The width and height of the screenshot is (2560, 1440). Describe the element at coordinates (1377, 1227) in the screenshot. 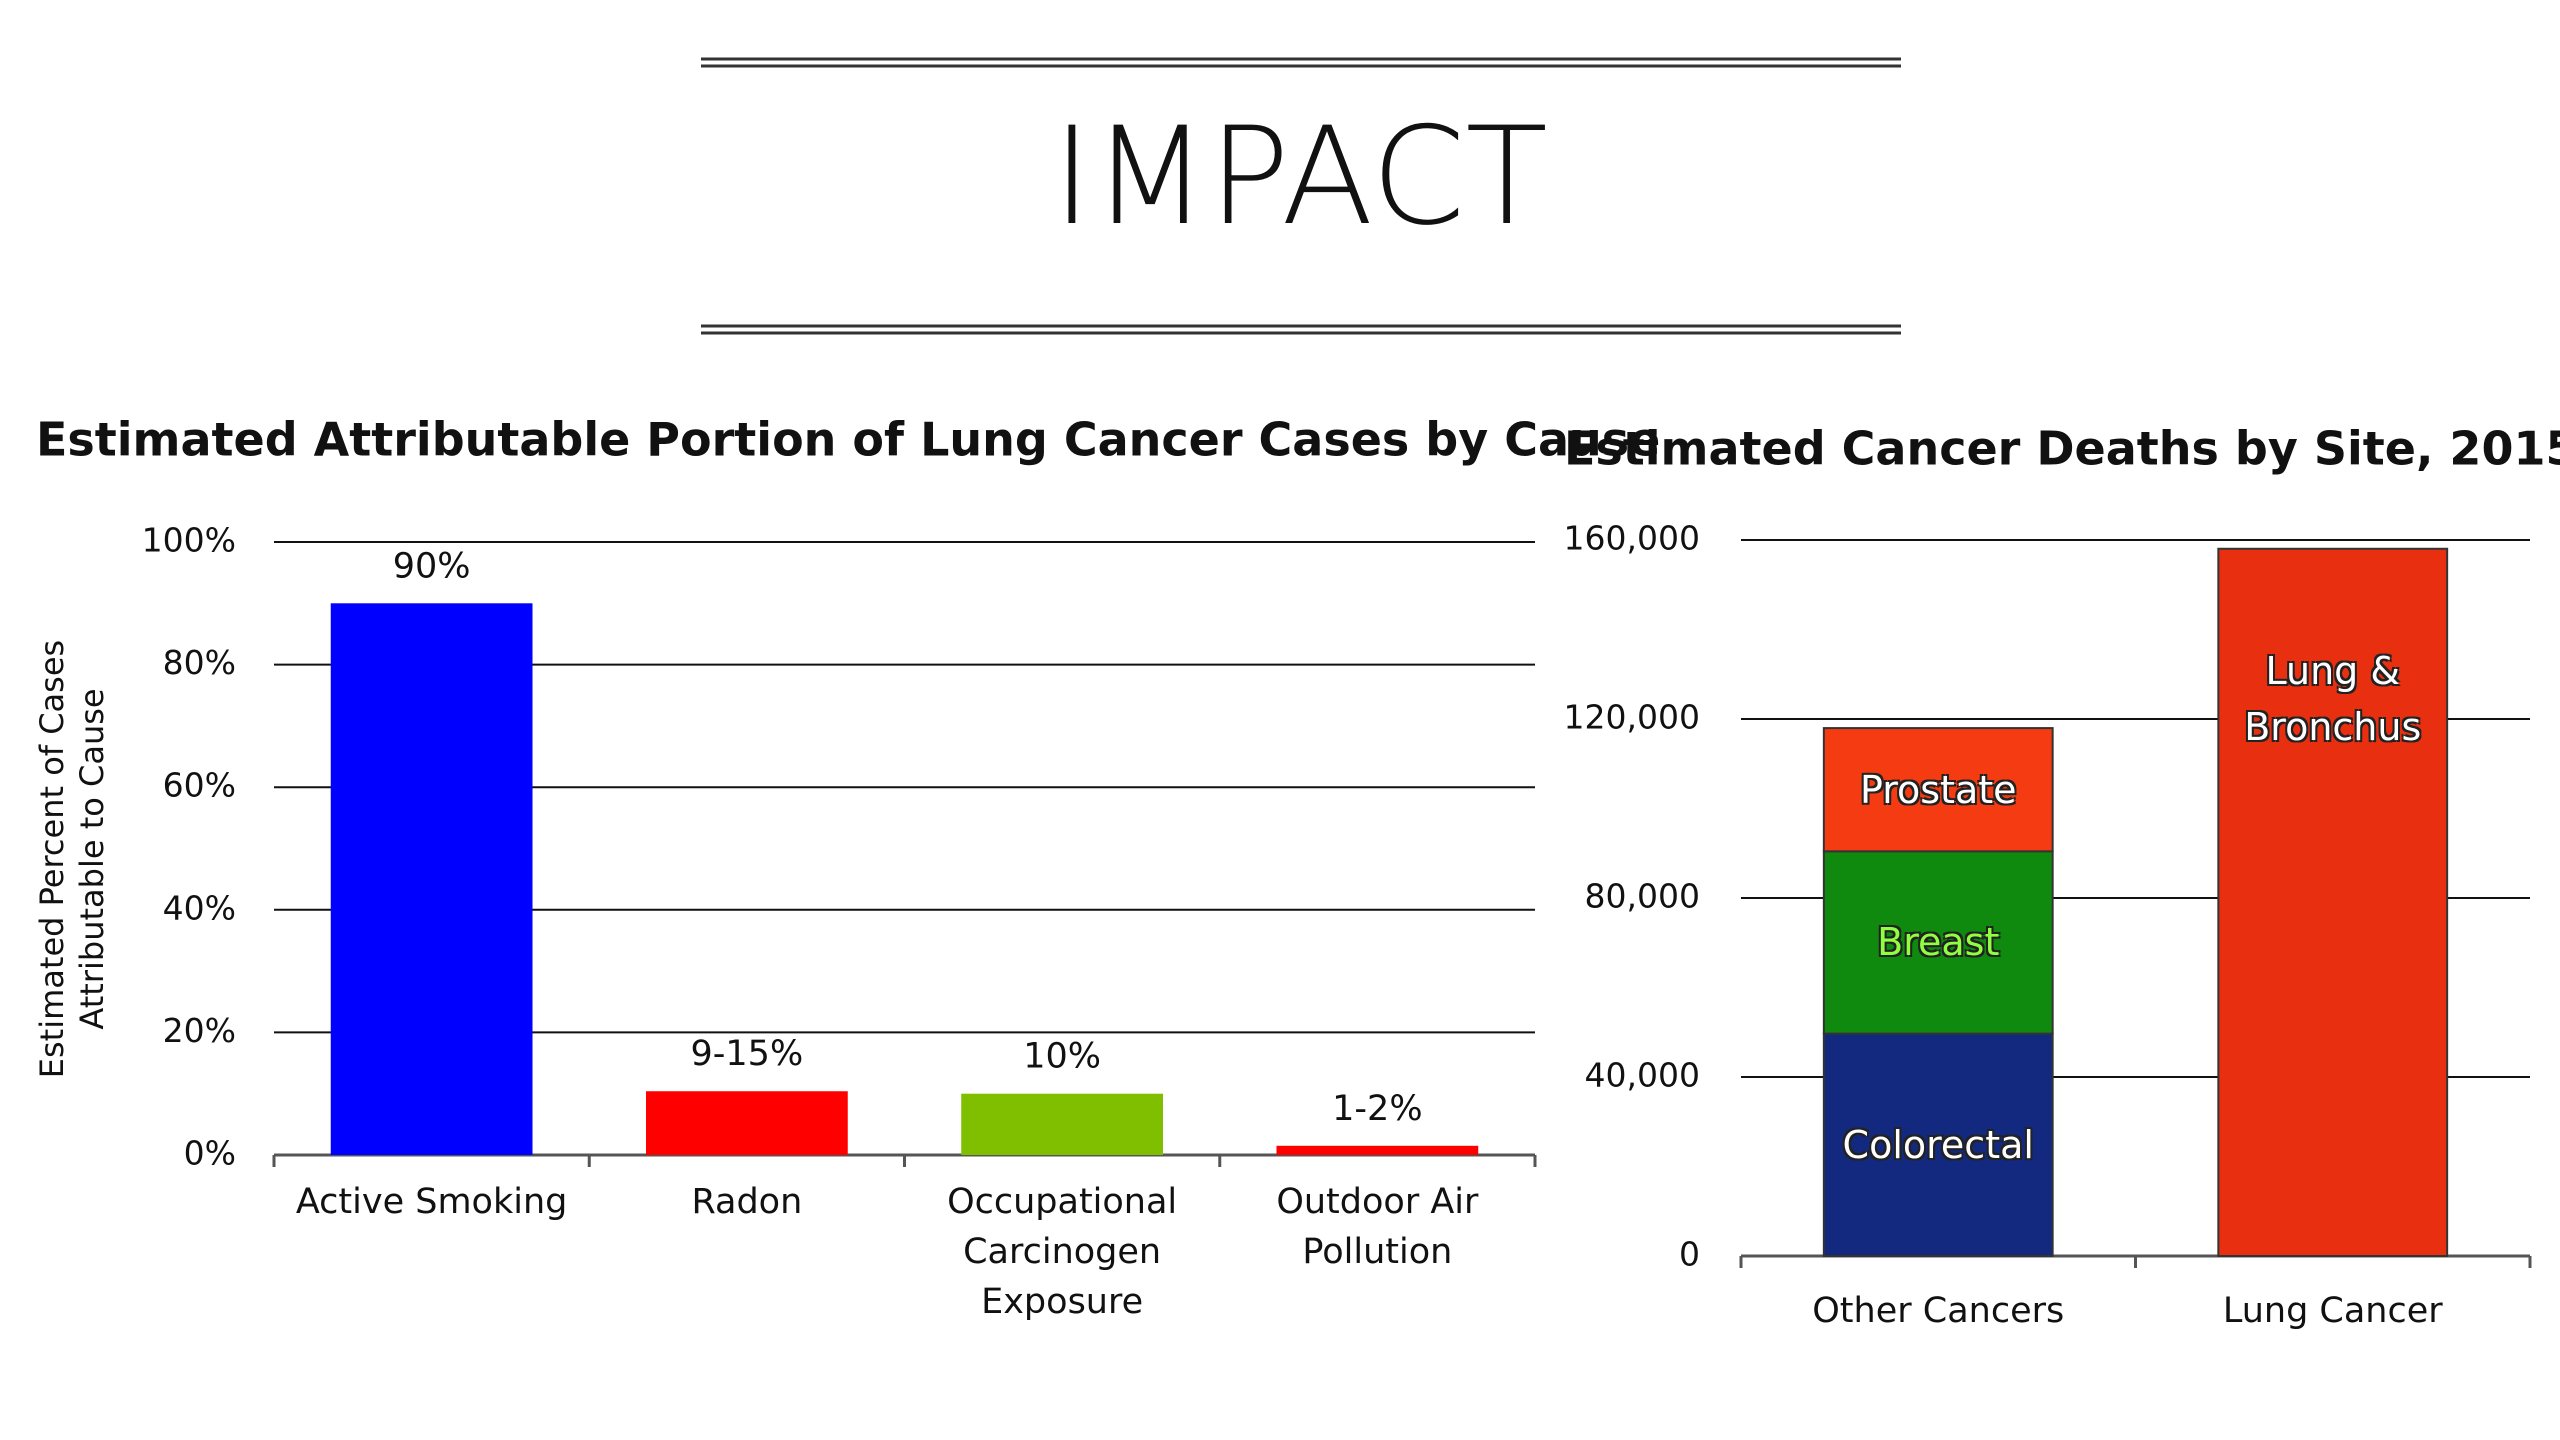

I see `x-tick-label: Outdoor Air Pollution` at that location.